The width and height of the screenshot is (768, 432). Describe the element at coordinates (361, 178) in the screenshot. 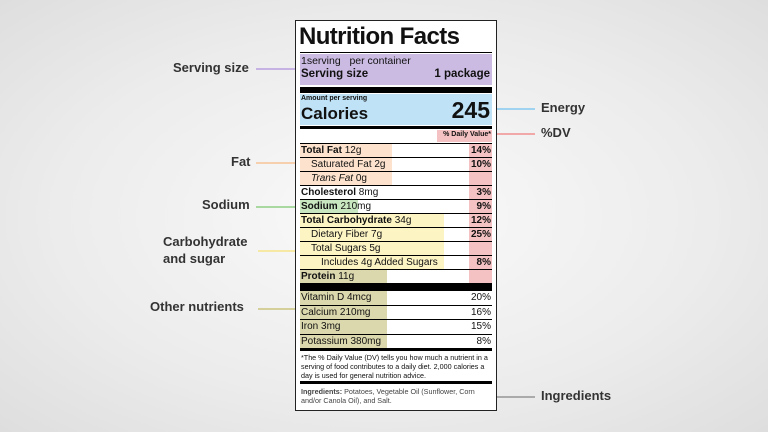

I see `nutrient-amount: 0g` at that location.